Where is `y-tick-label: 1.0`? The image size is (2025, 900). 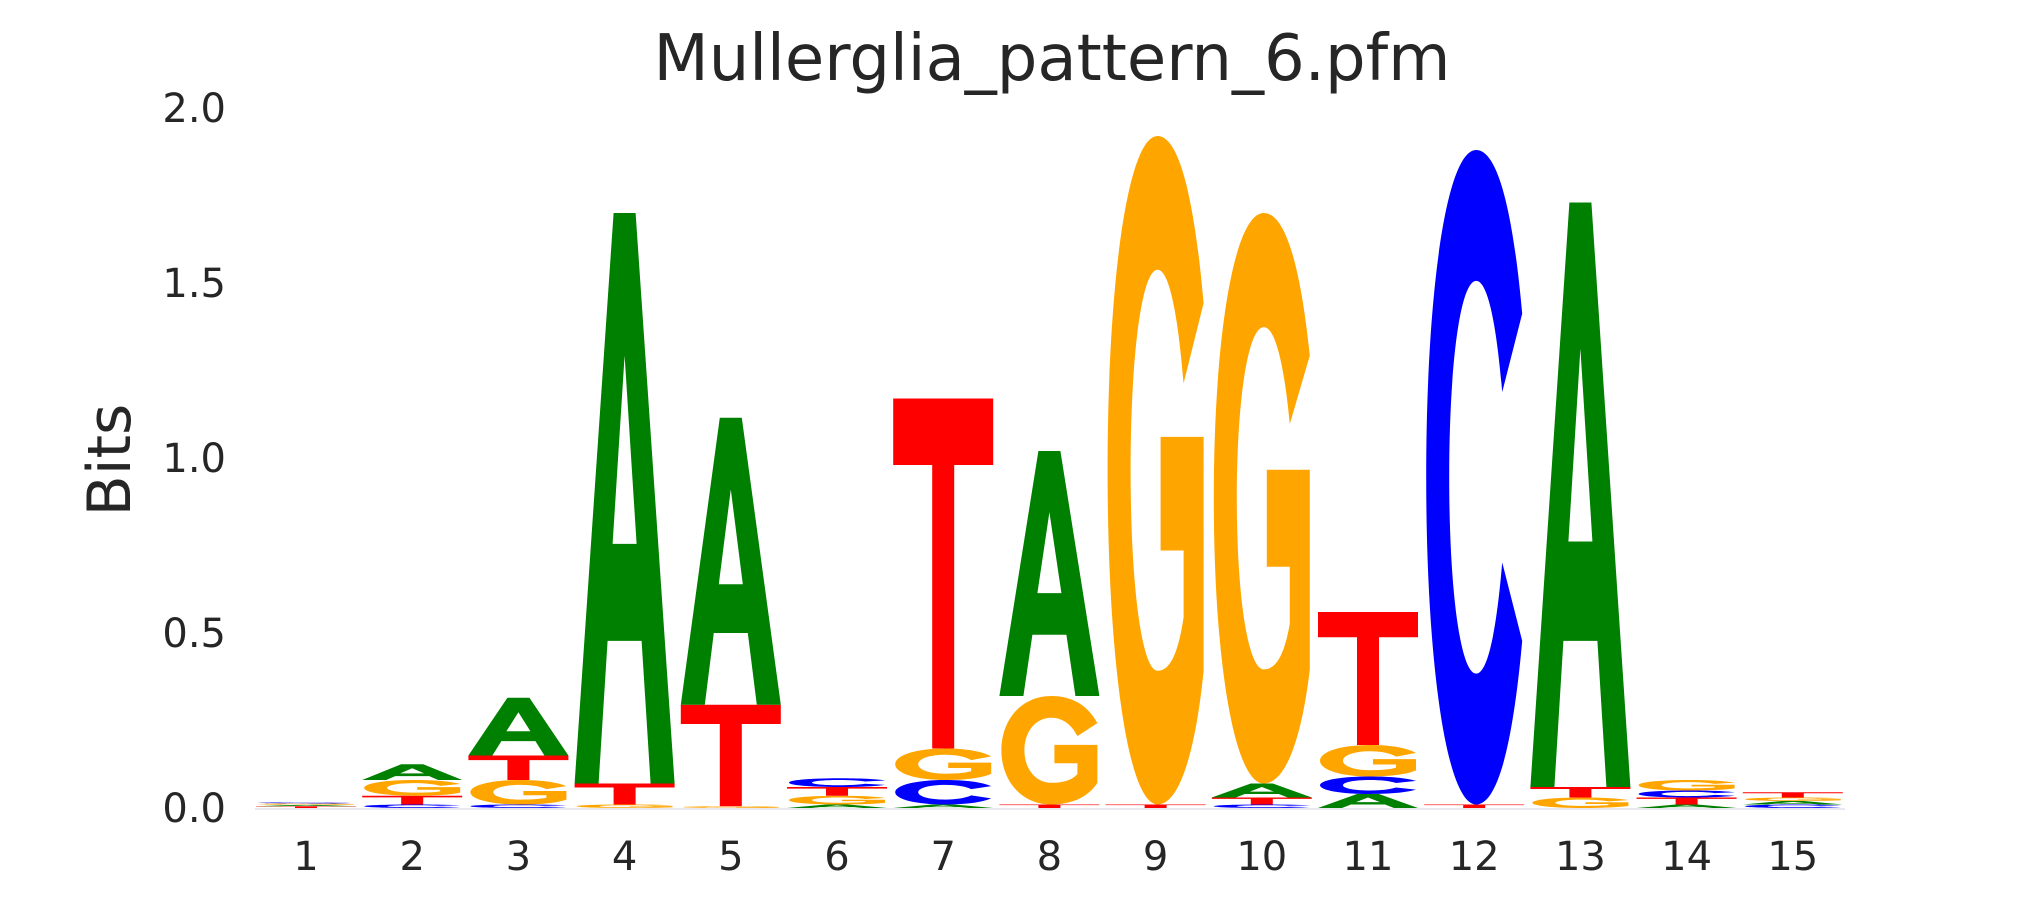
y-tick-label: 1.0 is located at coordinates (194, 459).